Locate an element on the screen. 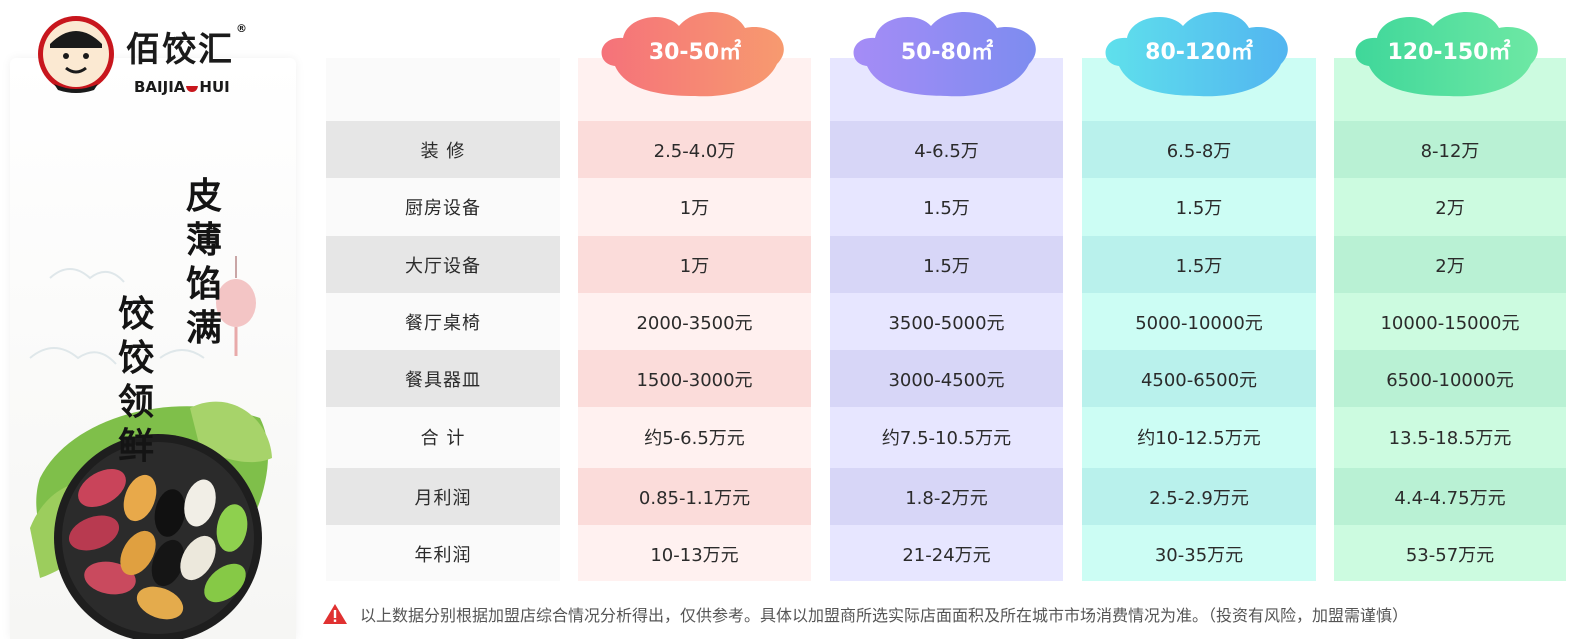 This screenshot has width=1579, height=639. value-cell: 约5-6.5万元 is located at coordinates (694, 438).